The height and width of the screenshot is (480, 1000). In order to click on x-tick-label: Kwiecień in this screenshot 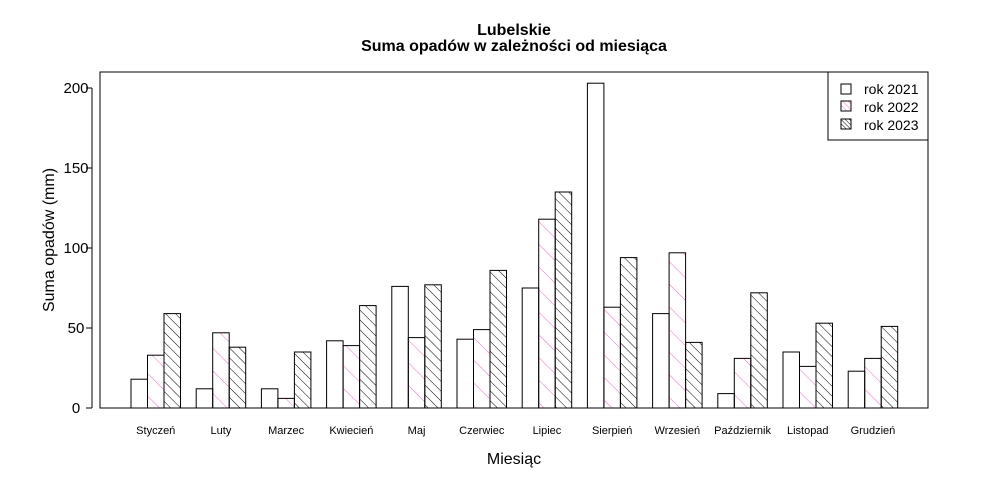, I will do `click(351, 431)`.